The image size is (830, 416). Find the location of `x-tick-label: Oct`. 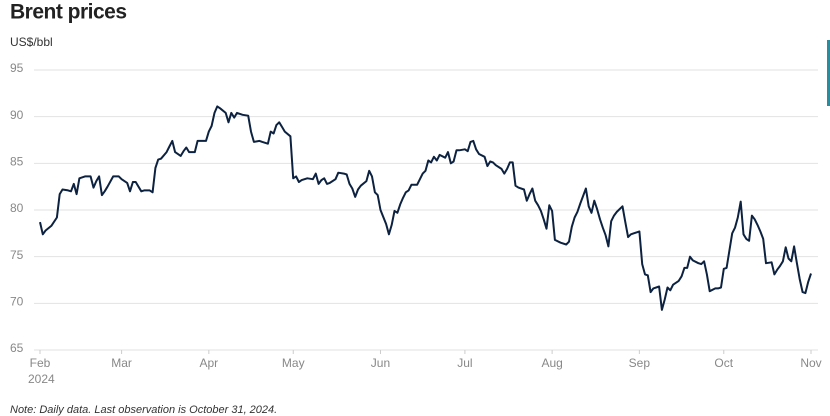

x-tick-label: Oct is located at coordinates (723, 363).